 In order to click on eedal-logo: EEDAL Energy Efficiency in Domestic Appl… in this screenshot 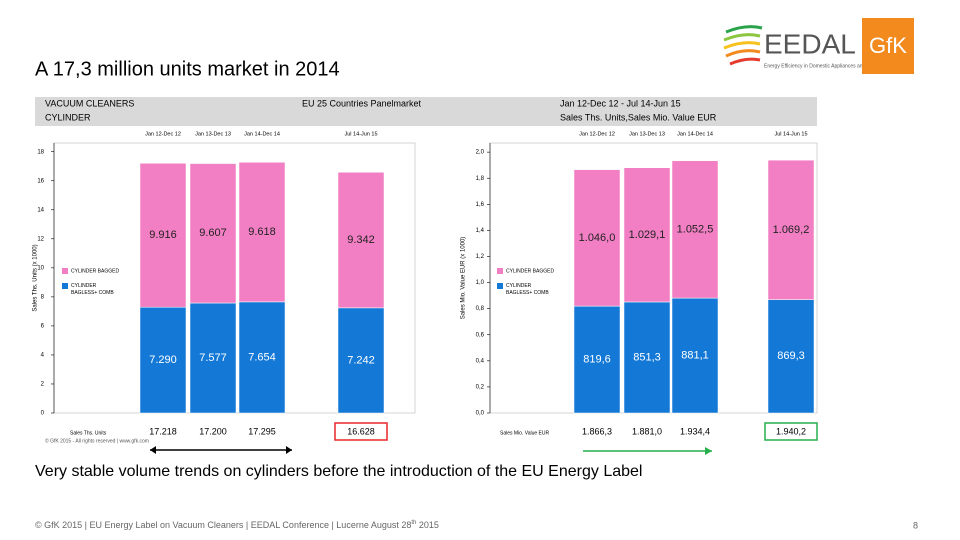, I will do `click(803, 47)`.